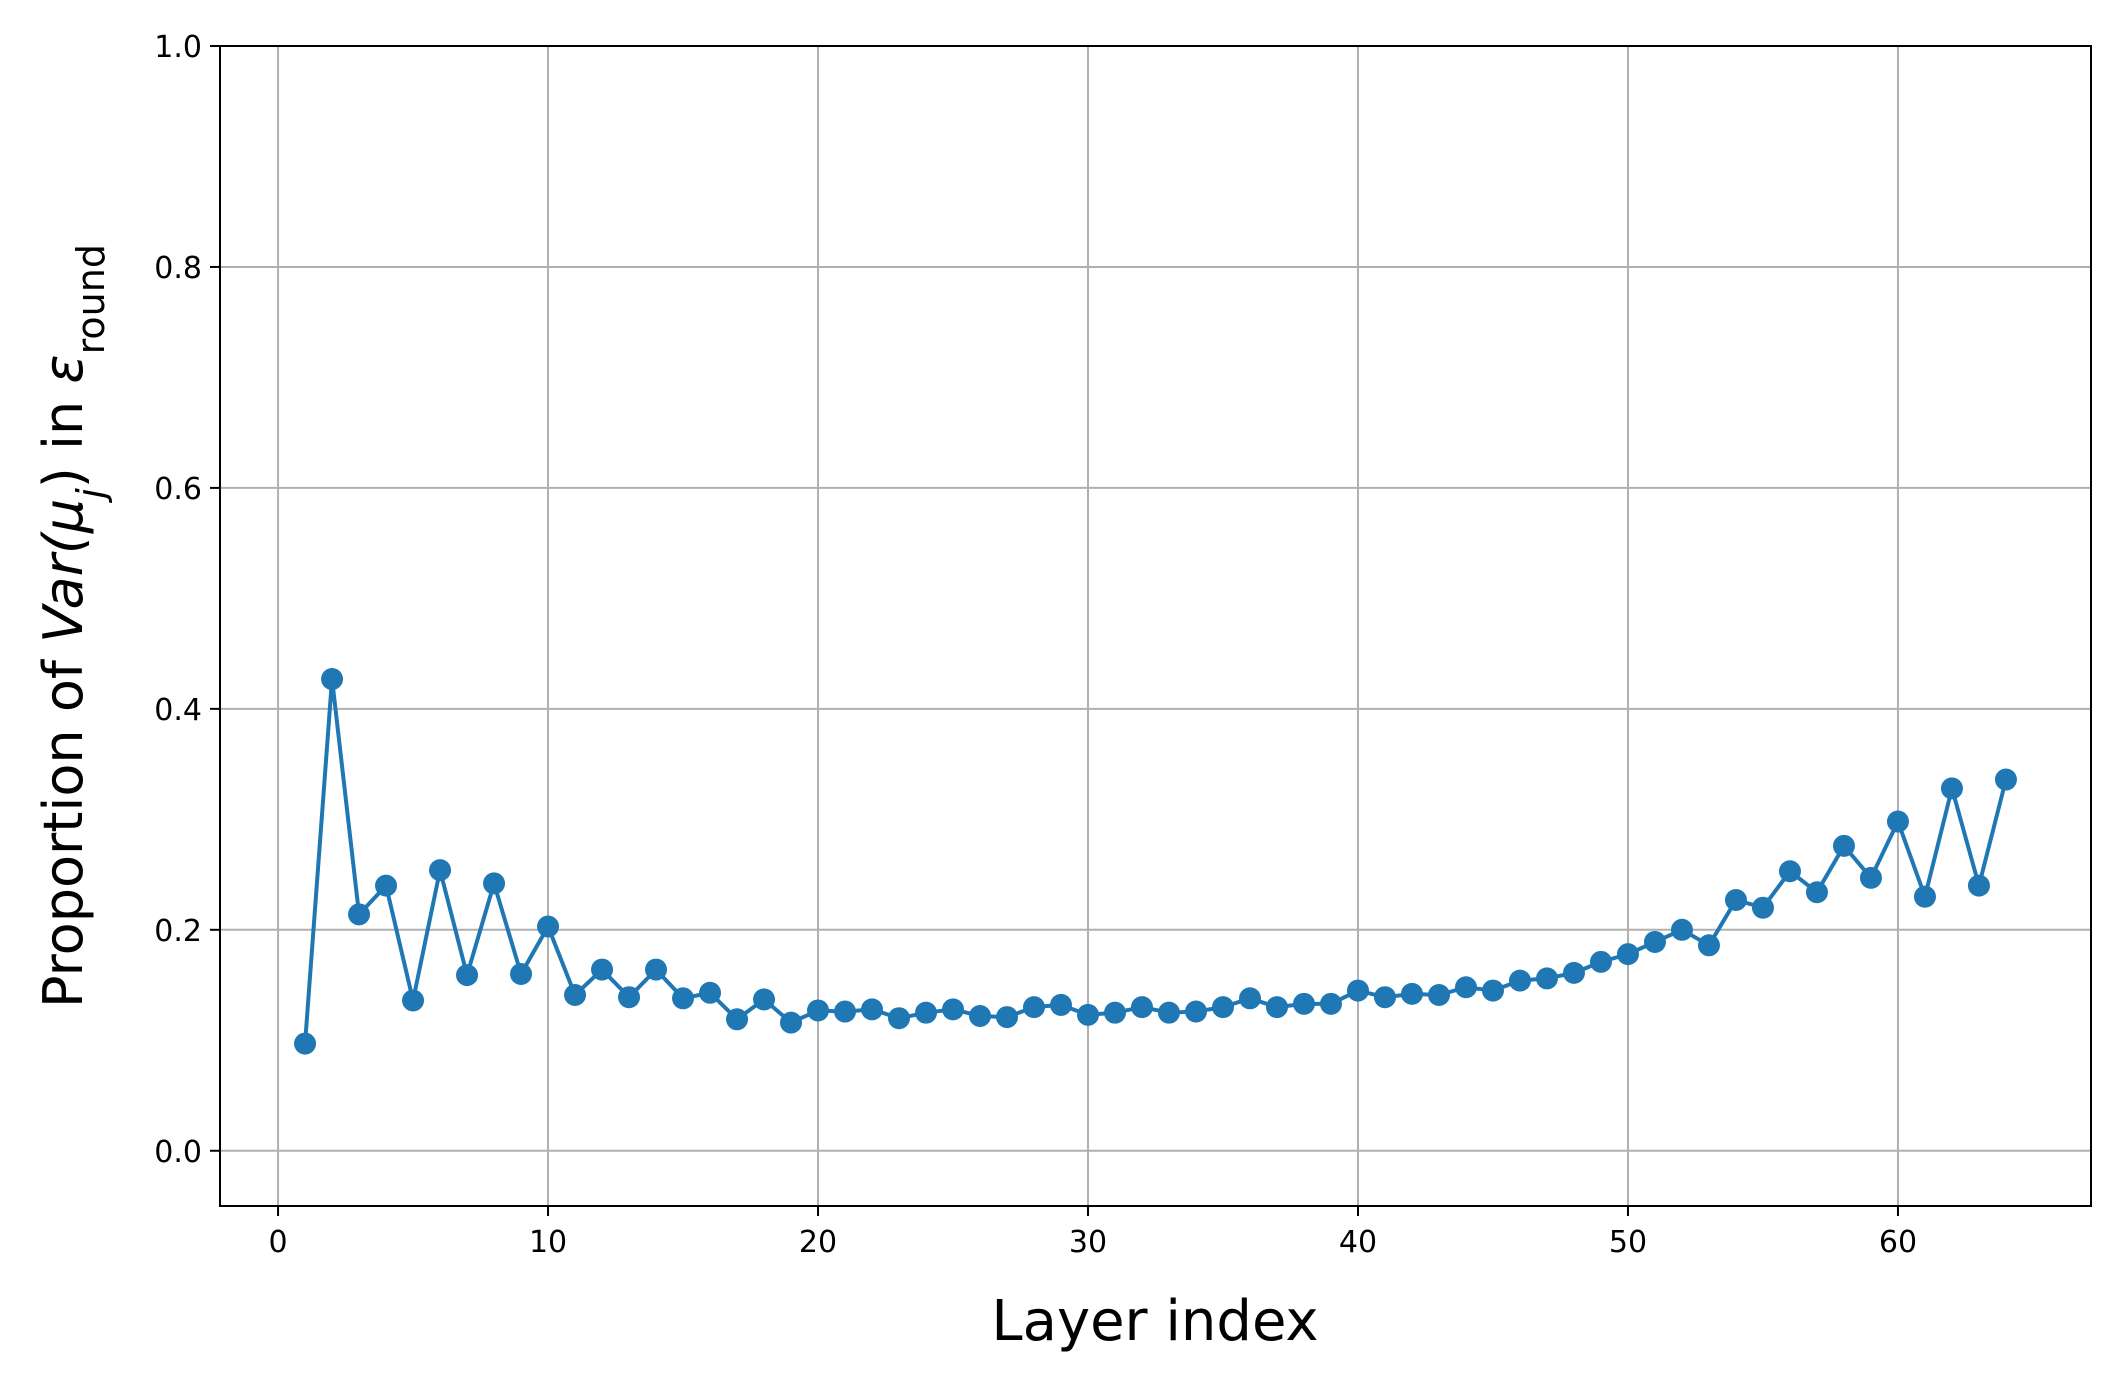 The height and width of the screenshot is (1385, 2109). Describe the element at coordinates (818, 1242) in the screenshot. I see `x-tick-label: 20` at that location.